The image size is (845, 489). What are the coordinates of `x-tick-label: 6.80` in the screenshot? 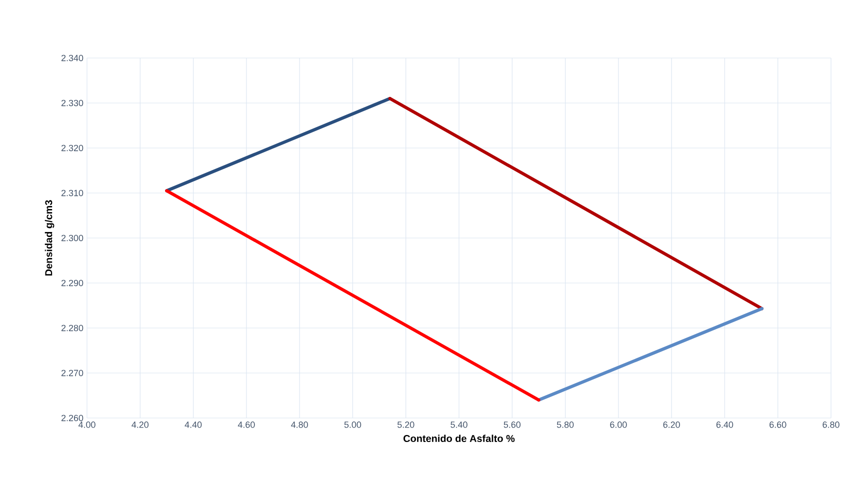 It's located at (831, 425).